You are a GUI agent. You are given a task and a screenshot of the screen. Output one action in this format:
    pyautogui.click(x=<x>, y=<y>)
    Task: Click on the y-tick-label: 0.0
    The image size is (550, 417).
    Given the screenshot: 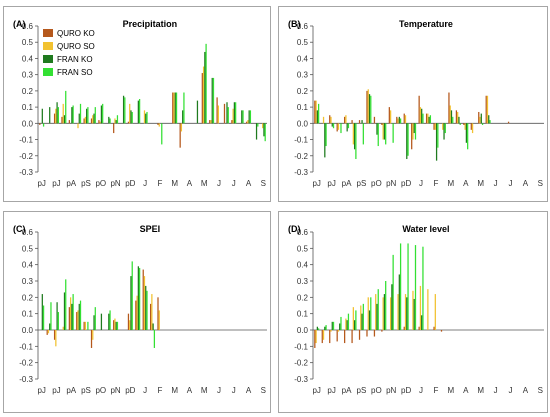 What is the action you would take?
    pyautogui.click(x=28, y=330)
    